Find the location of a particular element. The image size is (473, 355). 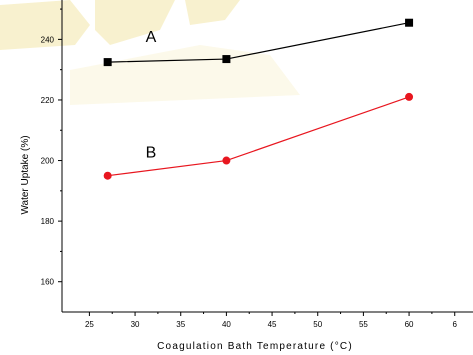

x-tick-label: 50 is located at coordinates (317, 324).